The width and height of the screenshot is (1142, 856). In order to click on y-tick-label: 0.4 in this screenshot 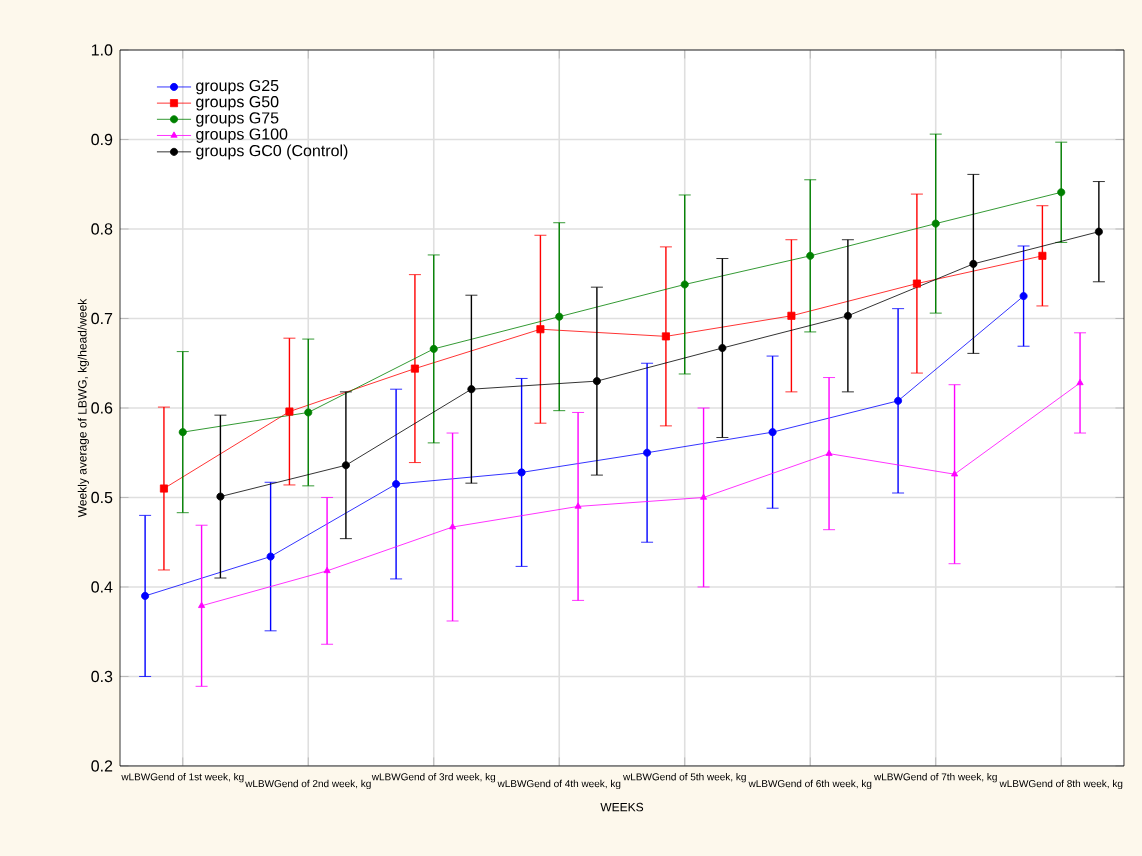, I will do `click(102, 587)`.